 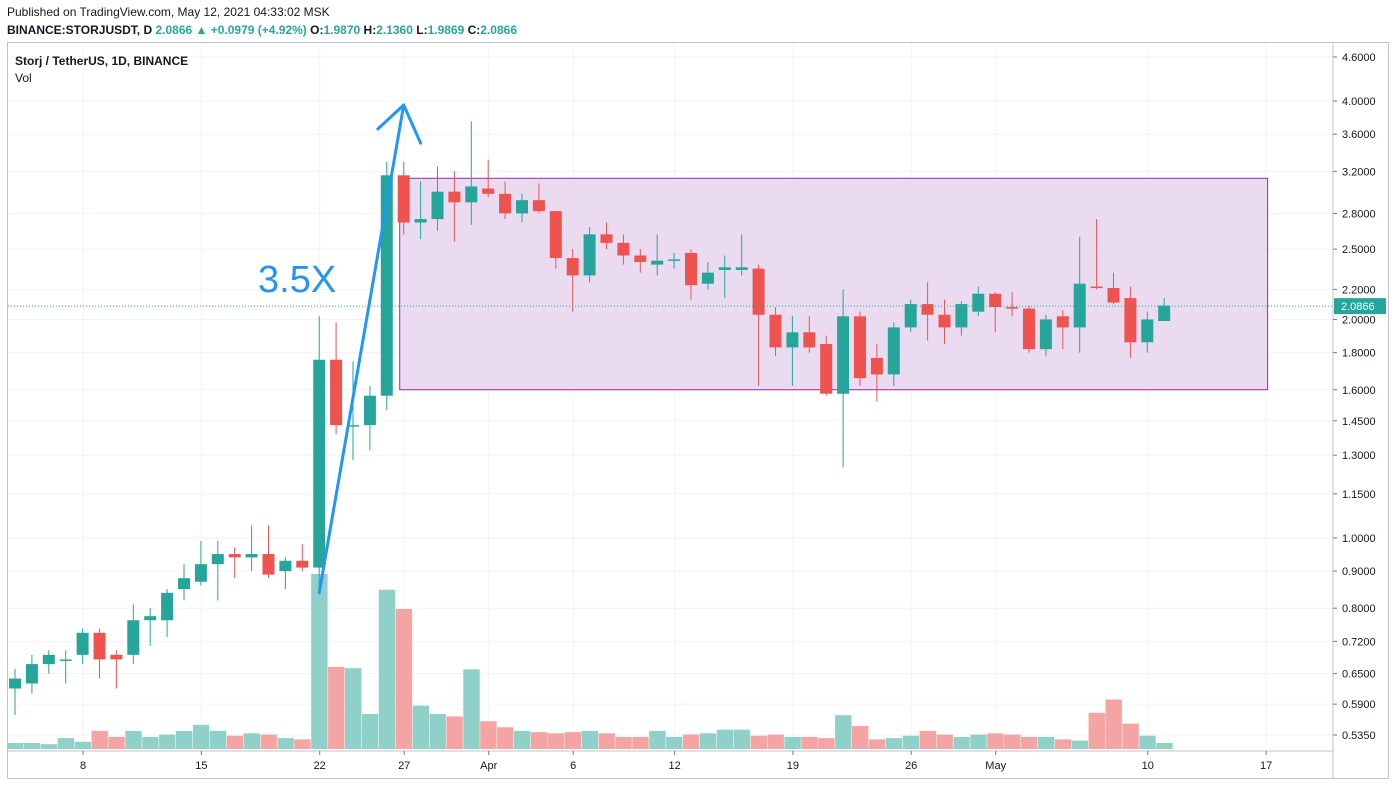 I want to click on annotation-text: 3.5X, so click(x=297, y=280).